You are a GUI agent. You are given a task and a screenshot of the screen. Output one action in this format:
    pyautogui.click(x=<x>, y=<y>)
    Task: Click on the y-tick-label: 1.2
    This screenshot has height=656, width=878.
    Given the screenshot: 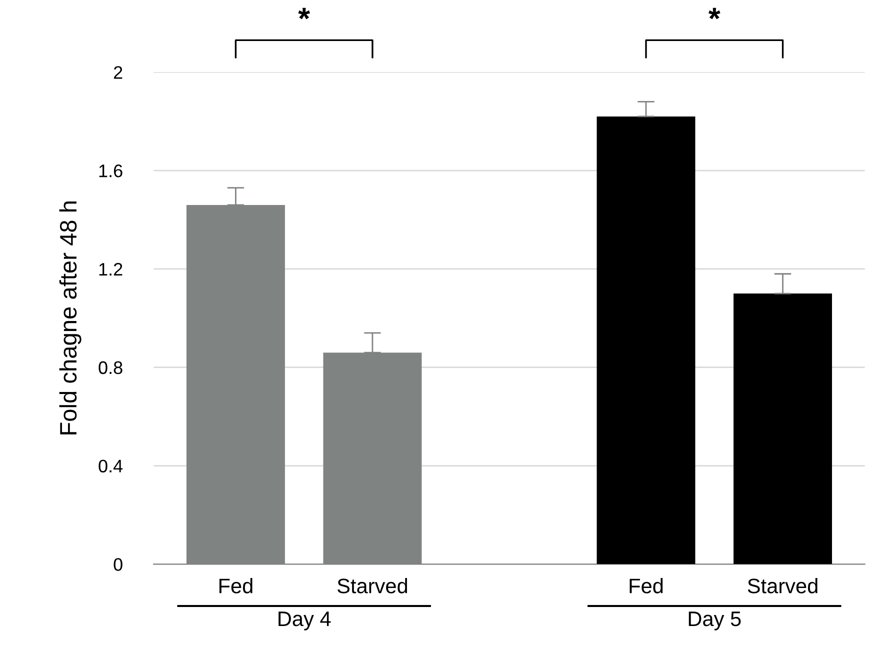 What is the action you would take?
    pyautogui.click(x=110, y=269)
    